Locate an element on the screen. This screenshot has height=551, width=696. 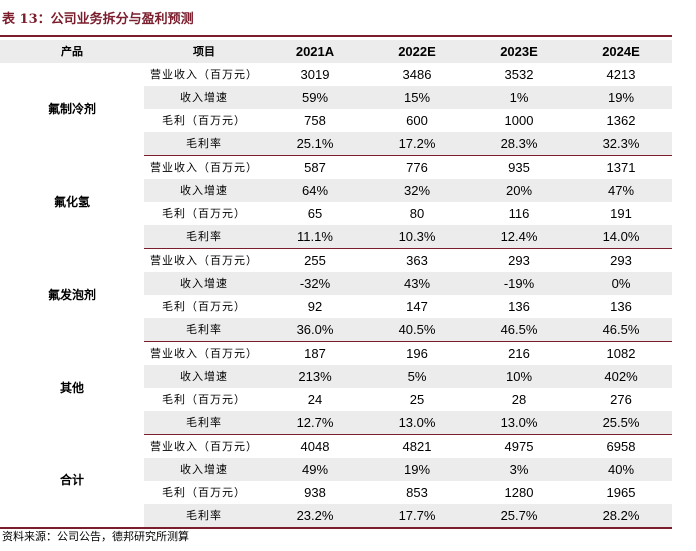
table-row: 收入增速 64% 32% 20% 47% is located at coordinates (336, 190).